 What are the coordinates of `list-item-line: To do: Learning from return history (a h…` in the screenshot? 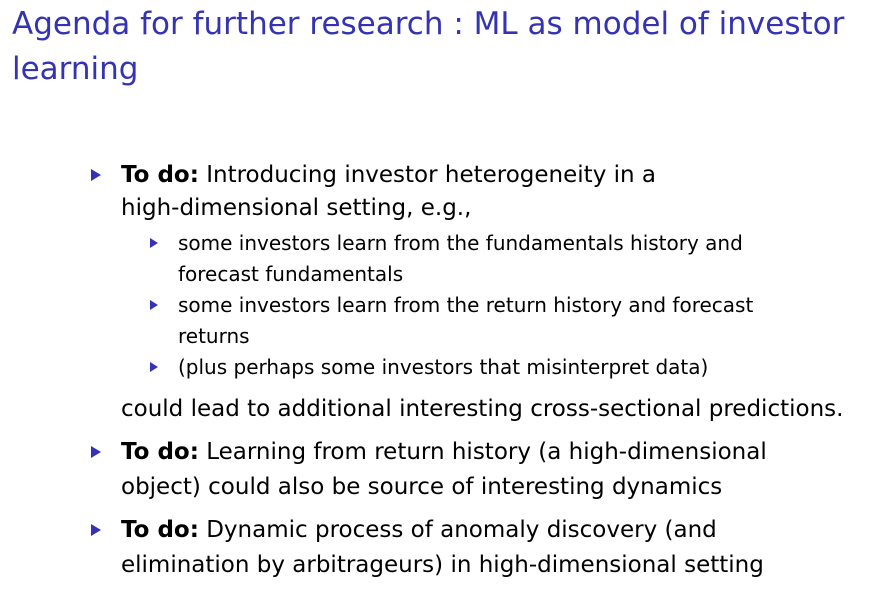 It's located at (444, 452).